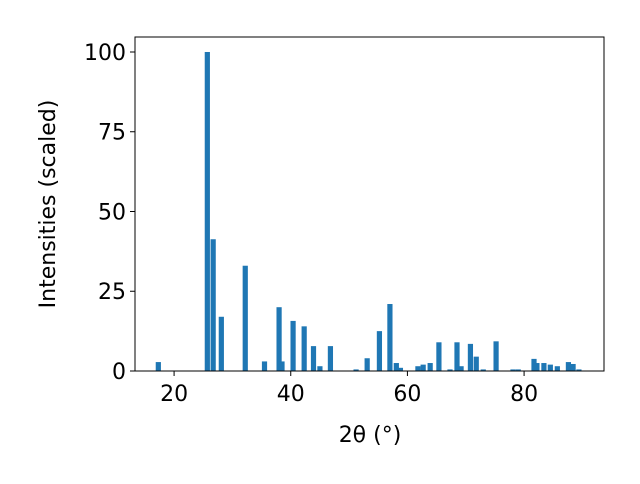  Describe the element at coordinates (105, 53) in the screenshot. I see `y-tick-label: 100` at that location.